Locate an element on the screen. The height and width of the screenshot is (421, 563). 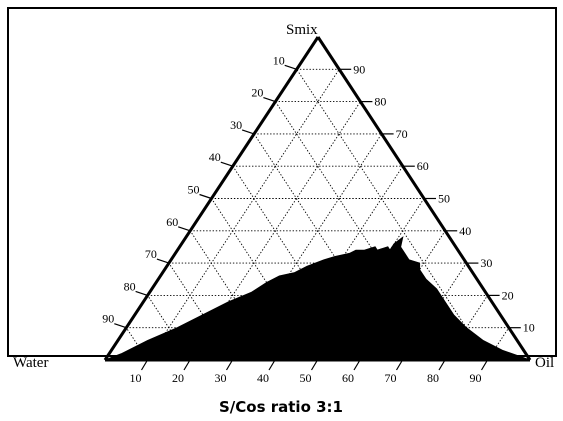
bottom-tick-label-30: 30 is located at coordinates (221, 378).